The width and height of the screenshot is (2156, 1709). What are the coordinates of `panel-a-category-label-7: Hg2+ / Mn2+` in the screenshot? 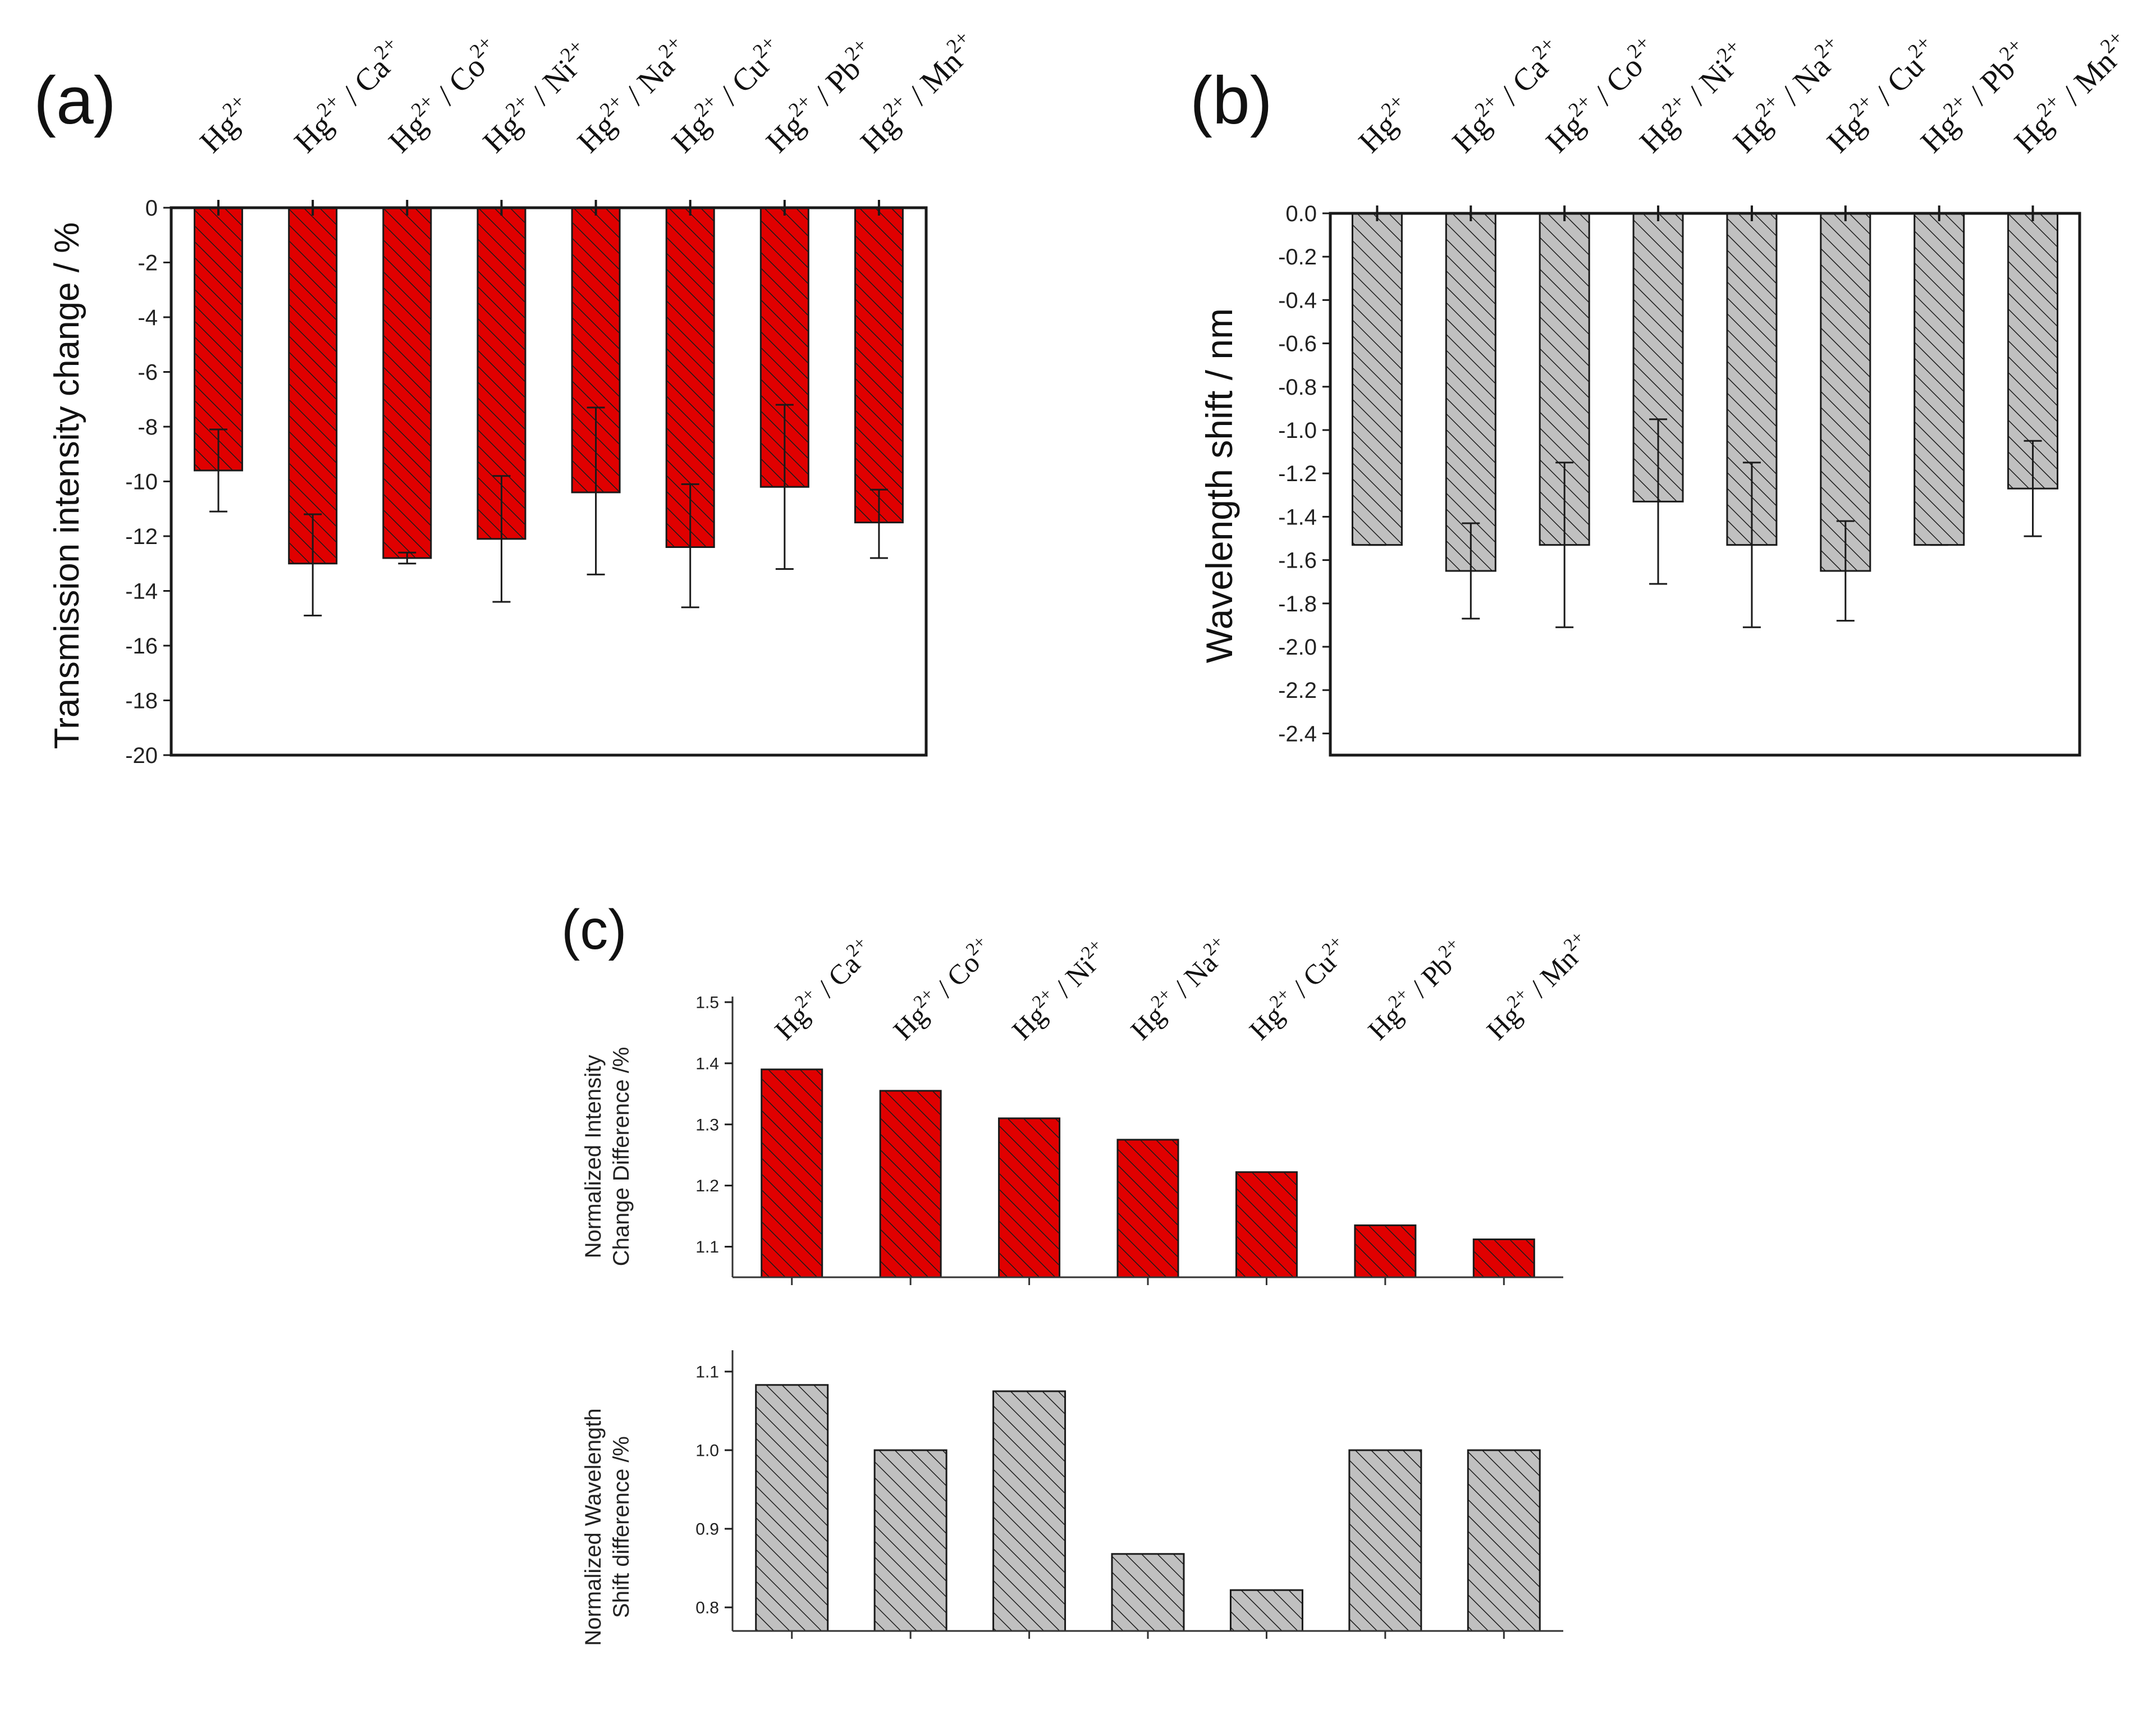 It's located at (918, 92).